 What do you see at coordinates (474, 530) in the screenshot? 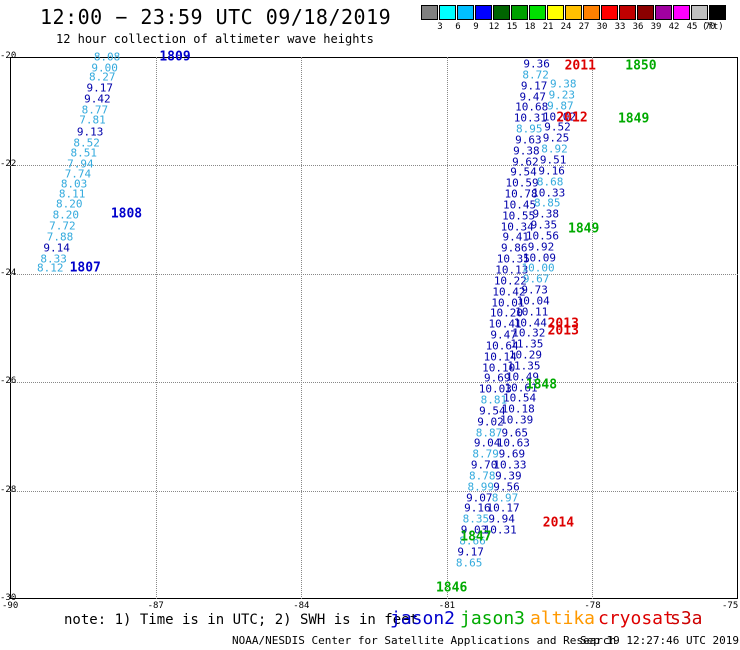
I see `wave-height-value: 9.03` at bounding box center [474, 530].